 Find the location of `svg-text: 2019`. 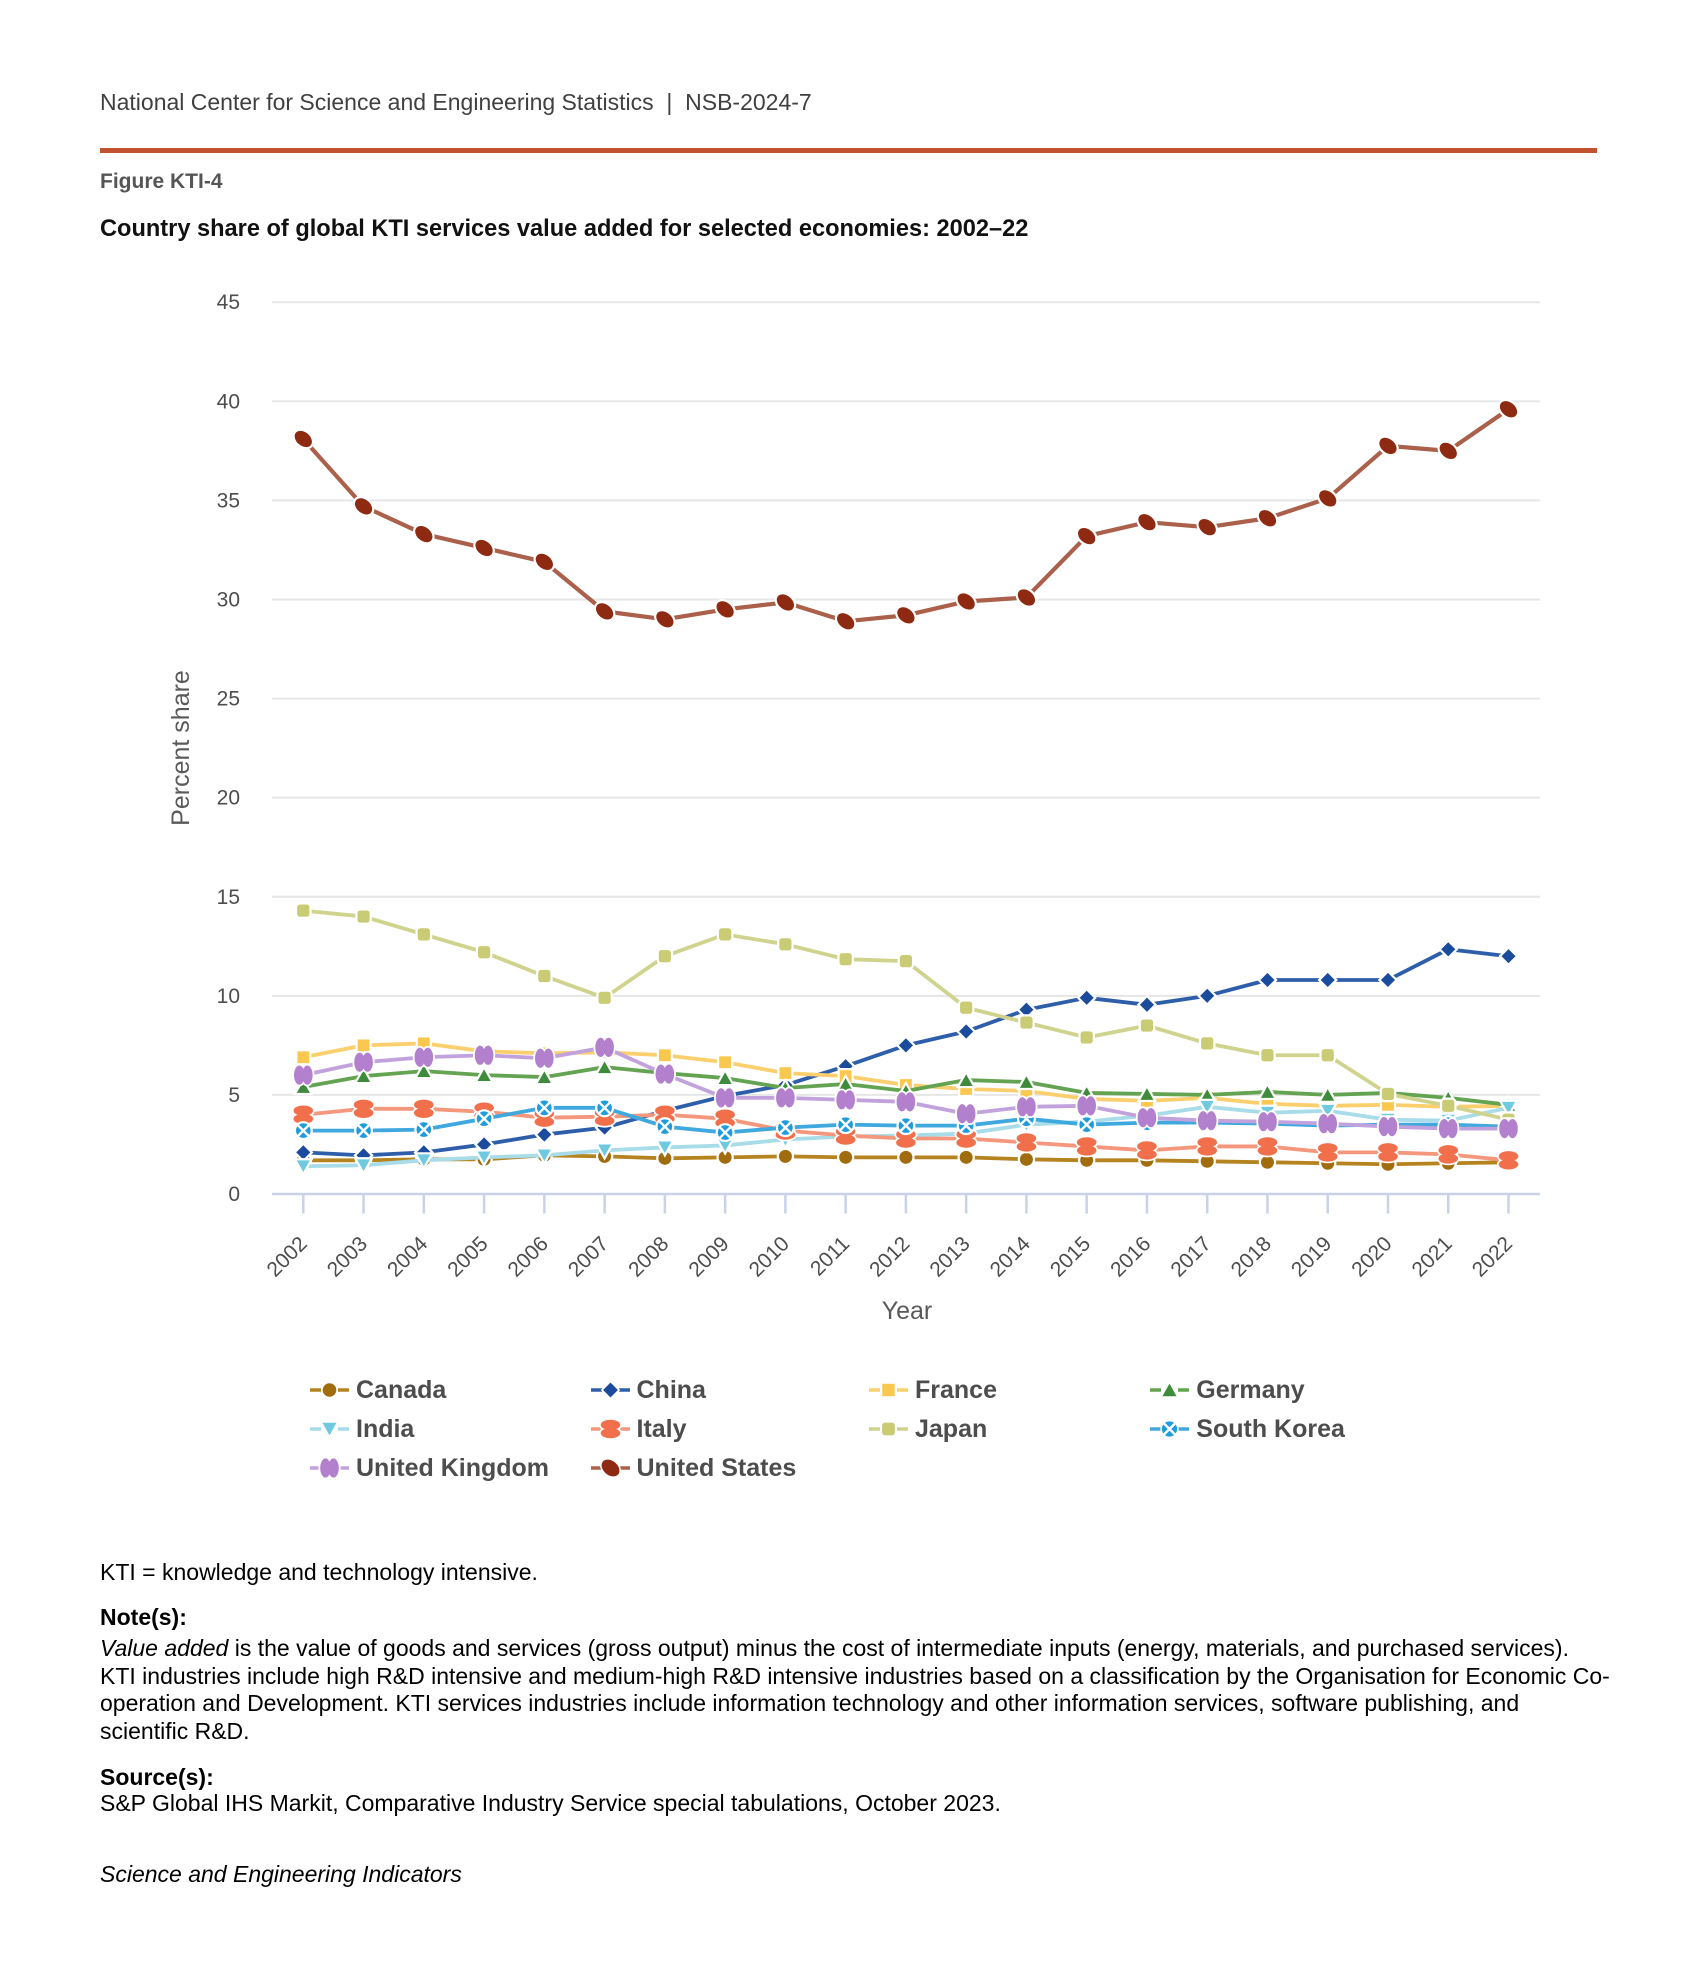

svg-text: 2019 is located at coordinates (1311, 1256).